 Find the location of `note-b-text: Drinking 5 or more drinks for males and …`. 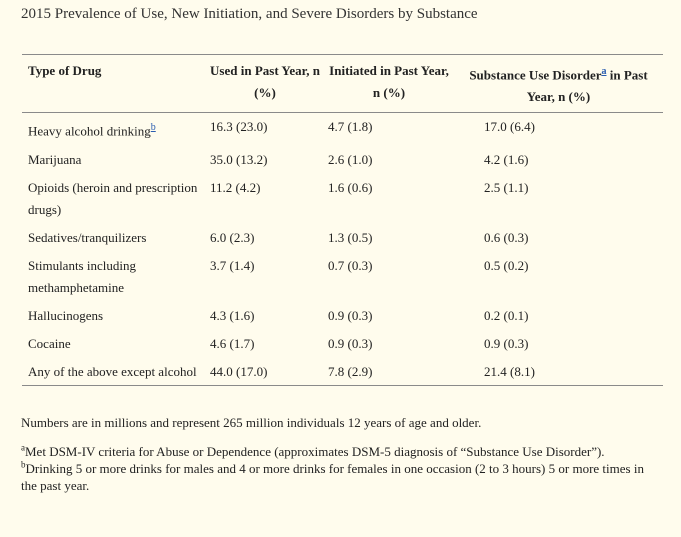

note-b-text: Drinking 5 or more drinks for males and … is located at coordinates (332, 477).